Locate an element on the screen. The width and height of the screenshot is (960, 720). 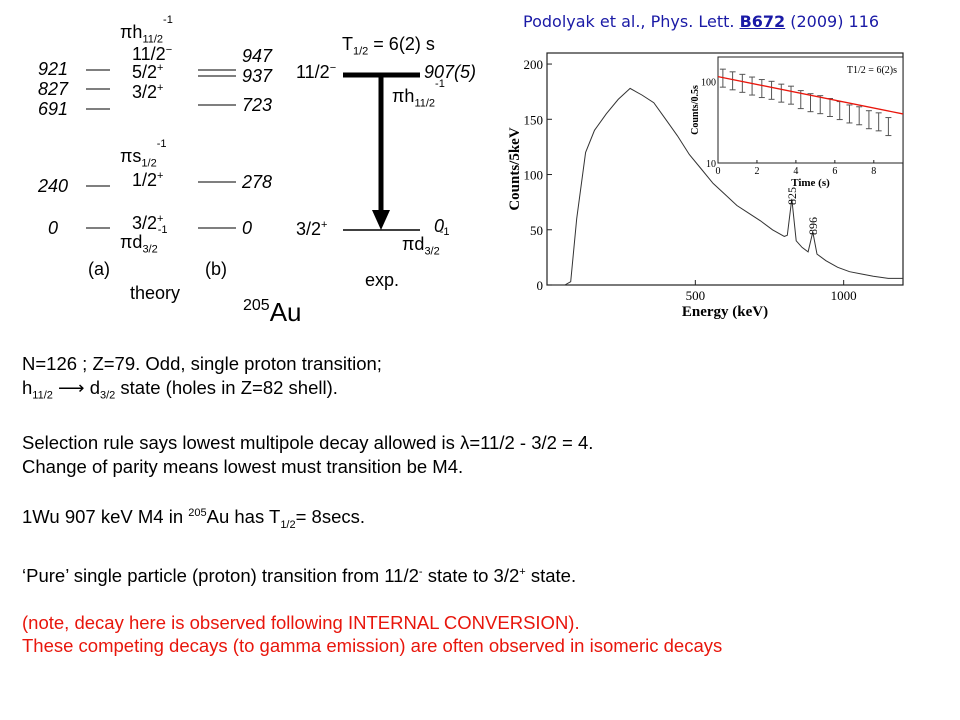
spectrum-y-label: Counts/5keV is located at coordinates (515, 169).